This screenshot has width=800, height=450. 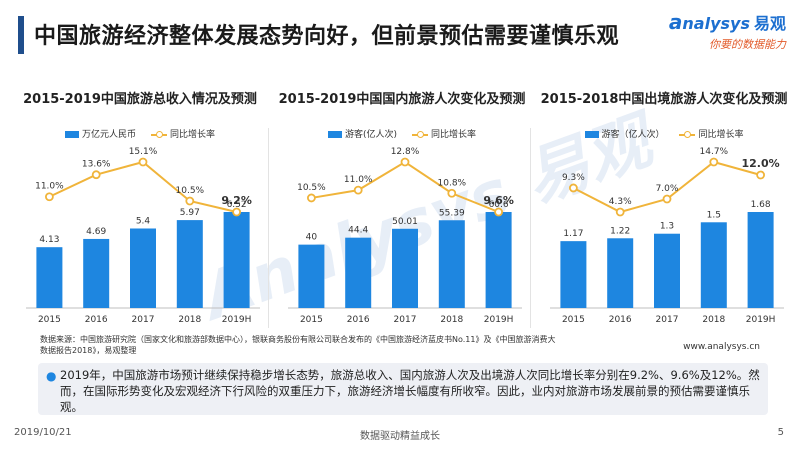 I want to click on logo-a-icon: a, so click(x=675, y=22).